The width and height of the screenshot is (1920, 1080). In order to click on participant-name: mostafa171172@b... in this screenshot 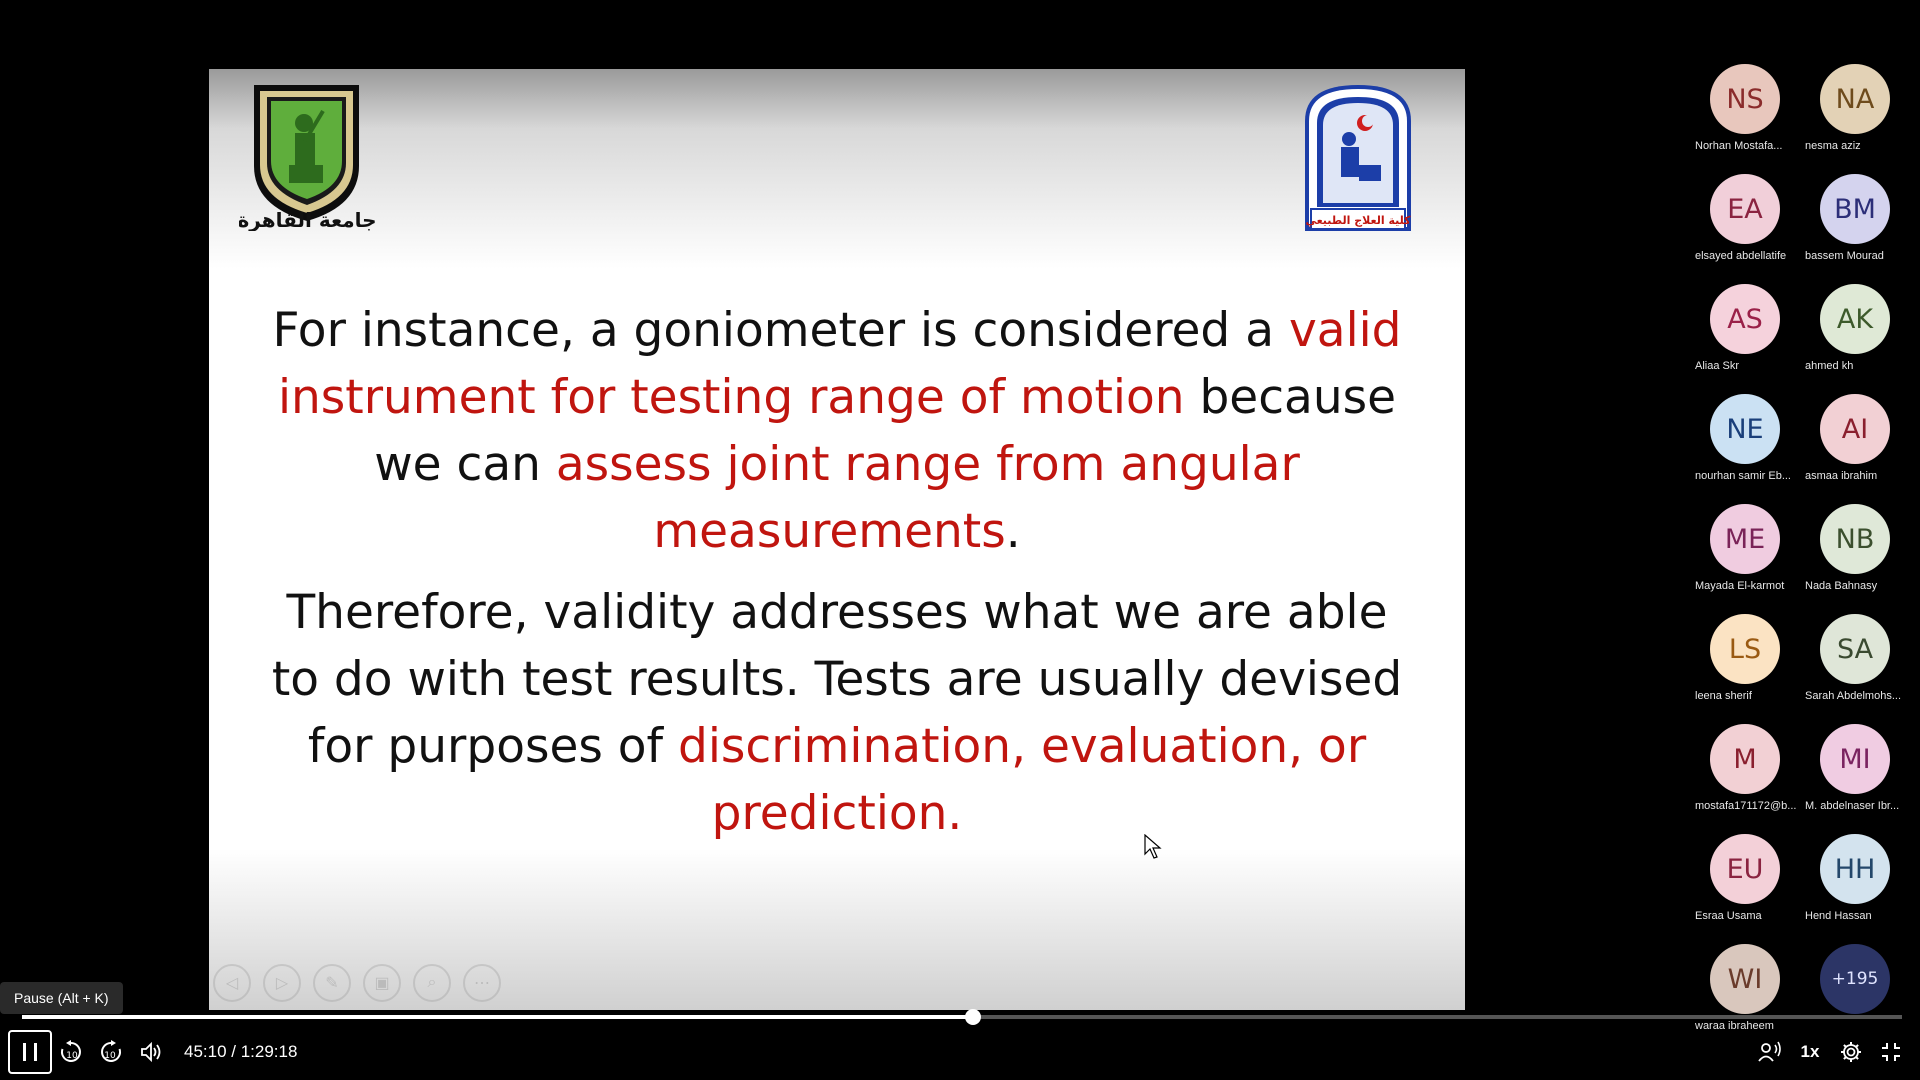, I will do `click(1746, 806)`.